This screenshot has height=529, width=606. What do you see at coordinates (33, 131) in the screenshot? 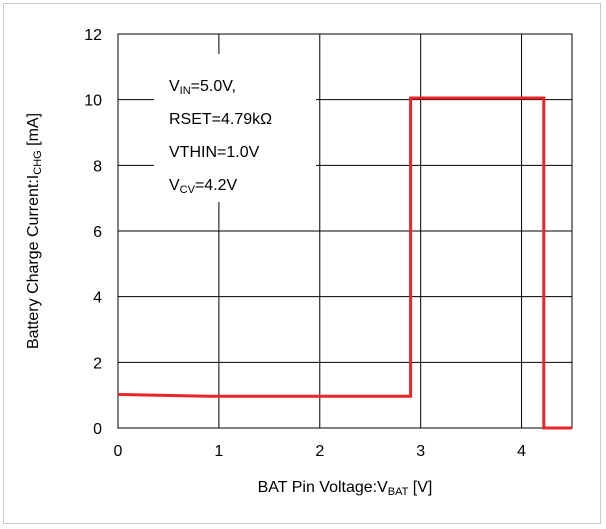
I see `y-axis-label-tail: [mA]` at bounding box center [33, 131].